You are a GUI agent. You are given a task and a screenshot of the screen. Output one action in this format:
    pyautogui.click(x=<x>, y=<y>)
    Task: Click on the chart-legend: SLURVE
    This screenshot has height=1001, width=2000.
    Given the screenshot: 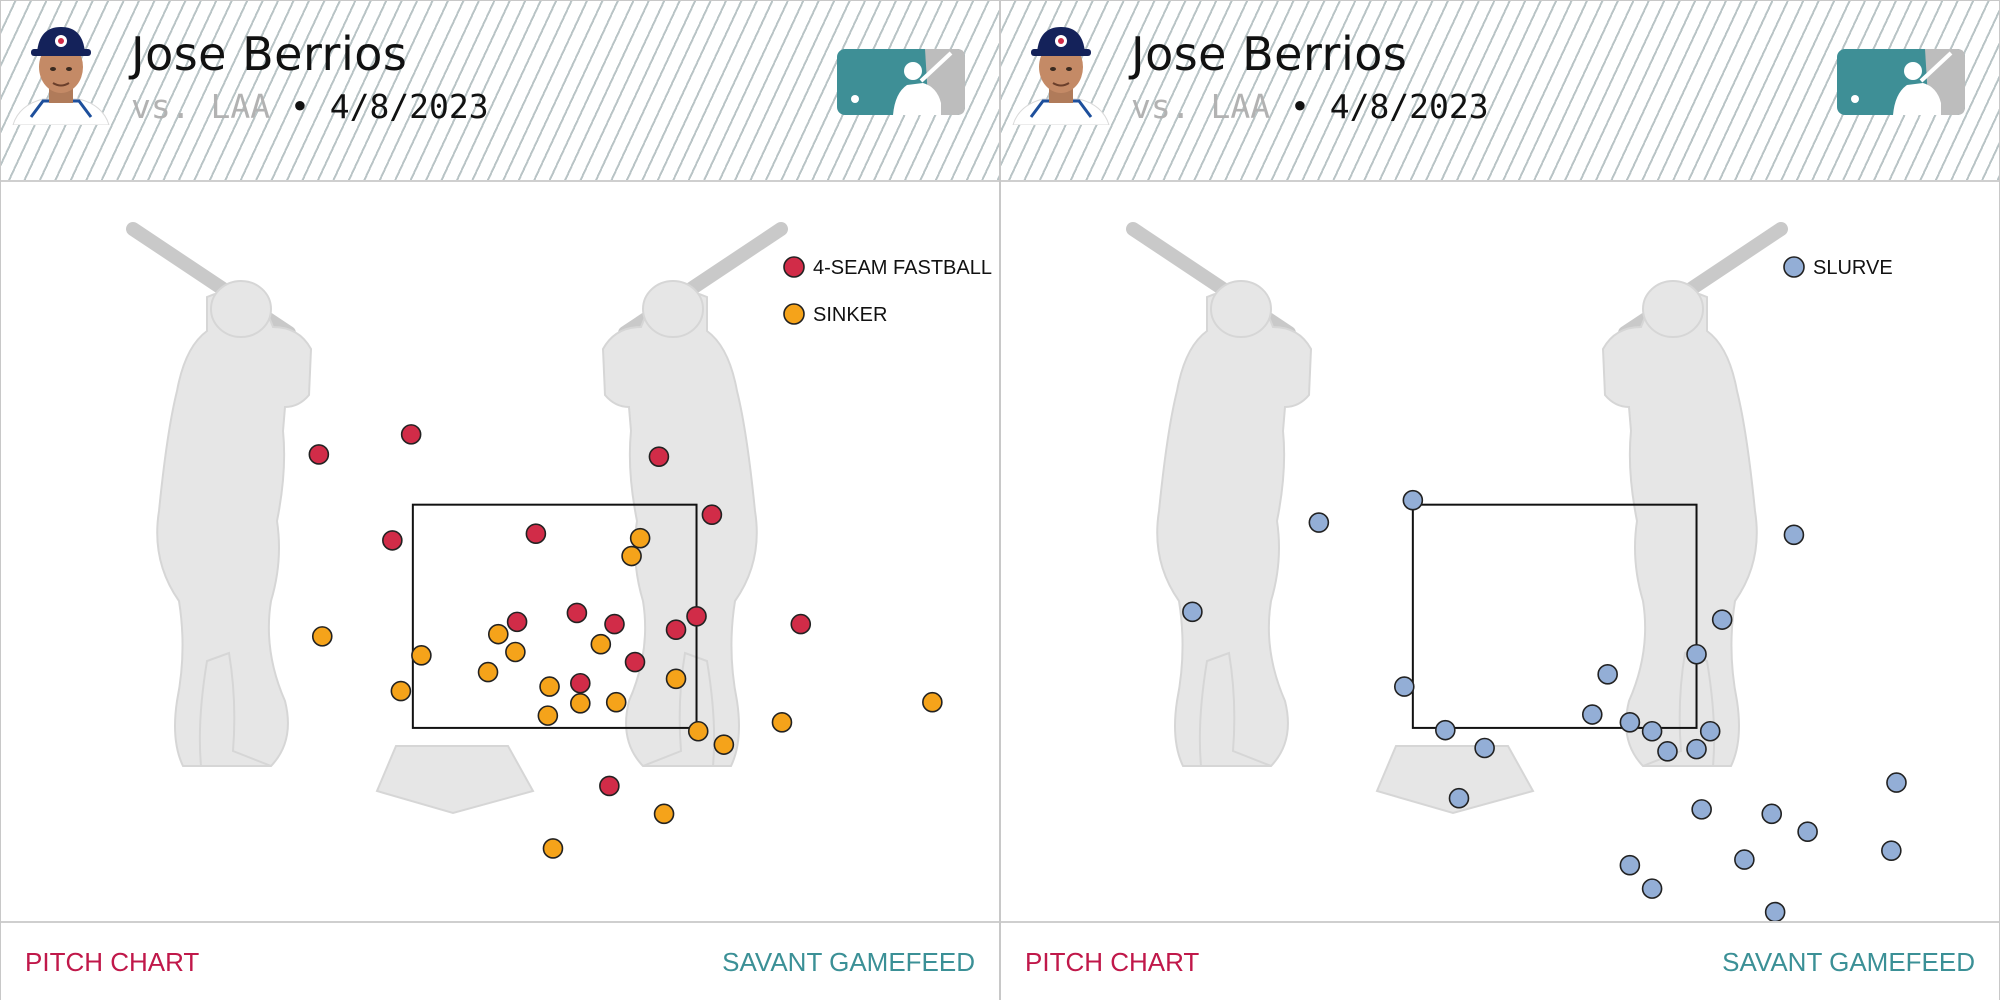 What is the action you would take?
    pyautogui.click(x=1838, y=267)
    